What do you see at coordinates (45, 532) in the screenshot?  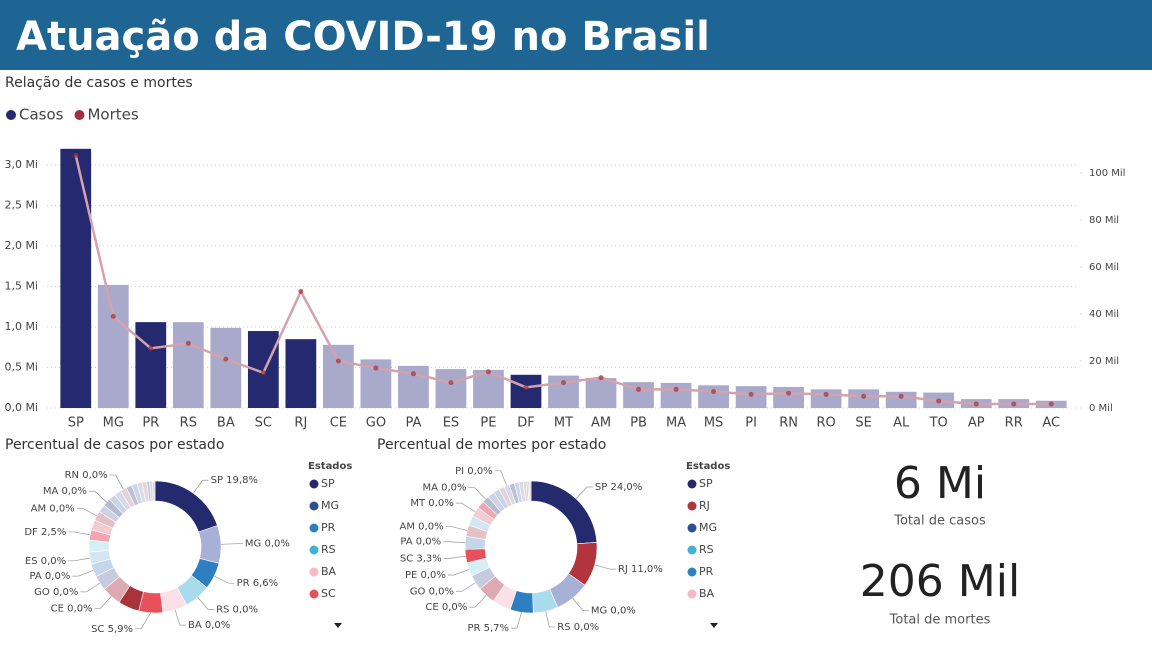 I see `data-label: DF 2,5%` at bounding box center [45, 532].